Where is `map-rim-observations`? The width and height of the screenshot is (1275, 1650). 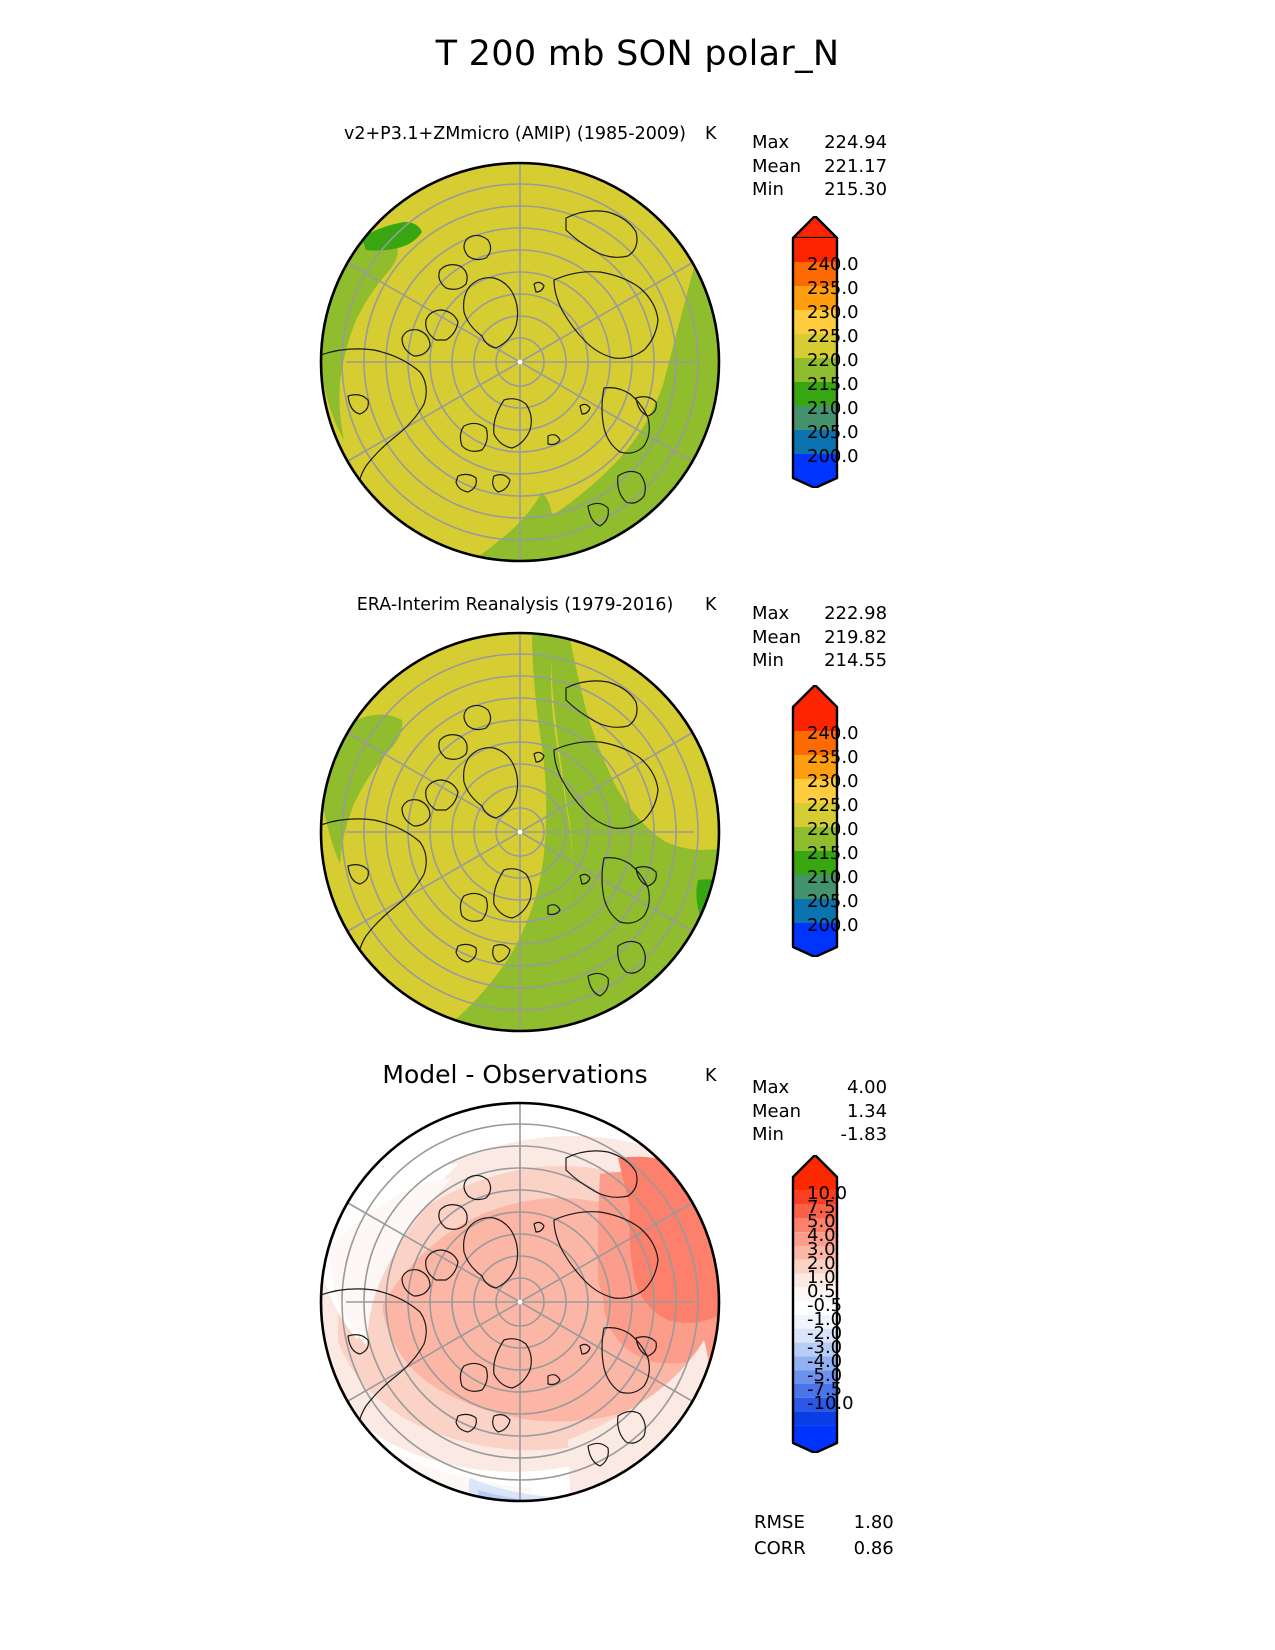 map-rim-observations is located at coordinates (520, 832).